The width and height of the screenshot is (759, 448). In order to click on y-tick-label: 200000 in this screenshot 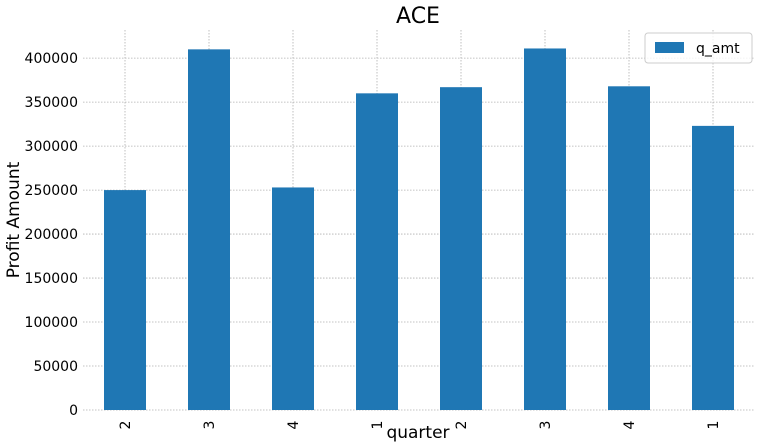, I will do `click(51, 235)`.